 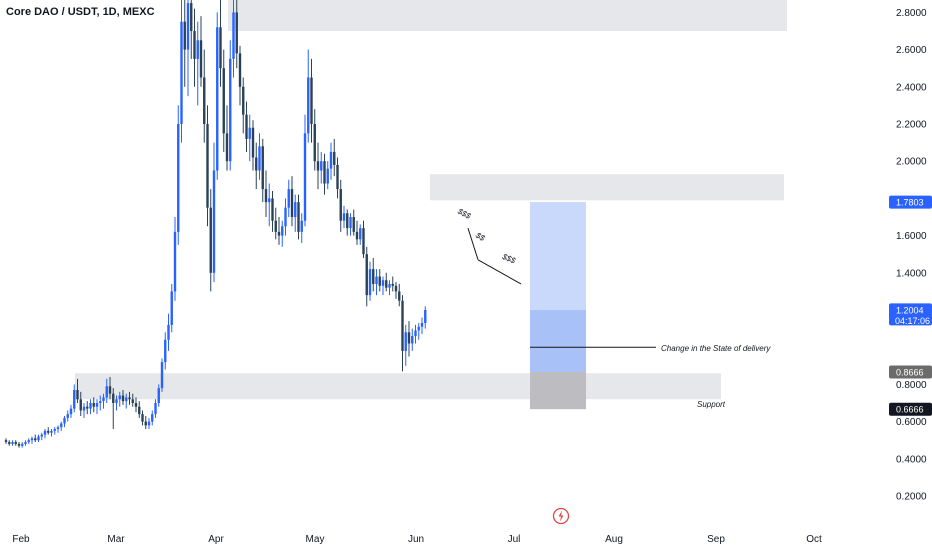 I want to click on y-tick-label: 0.8000, so click(x=911, y=385).